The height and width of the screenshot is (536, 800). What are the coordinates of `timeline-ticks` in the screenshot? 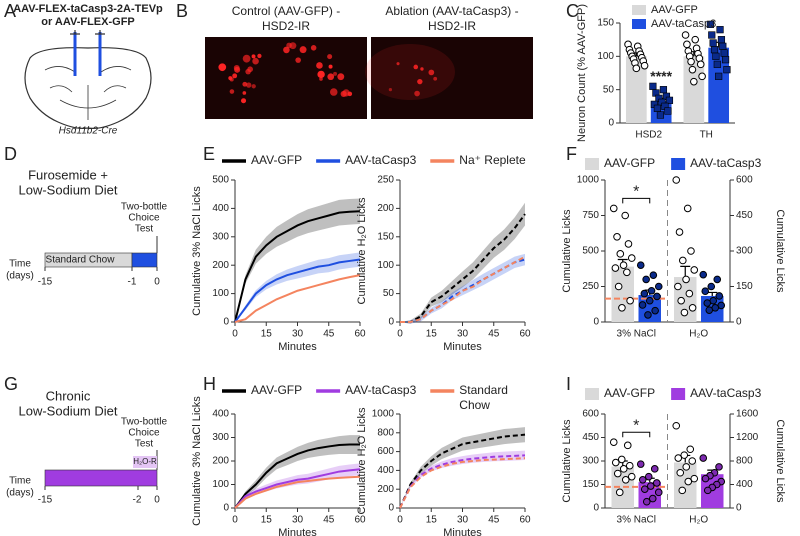 It's located at (101, 488).